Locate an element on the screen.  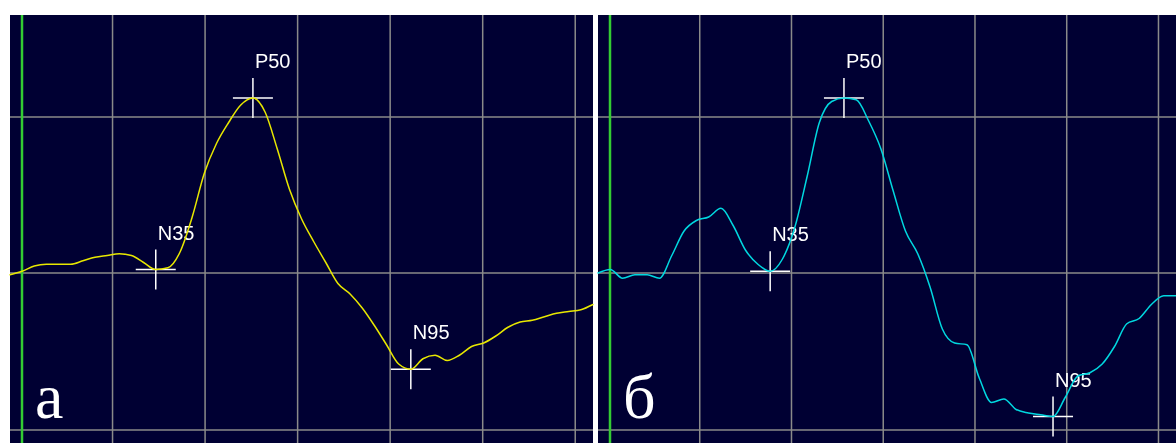
text: б is located at coordinates (639, 396).